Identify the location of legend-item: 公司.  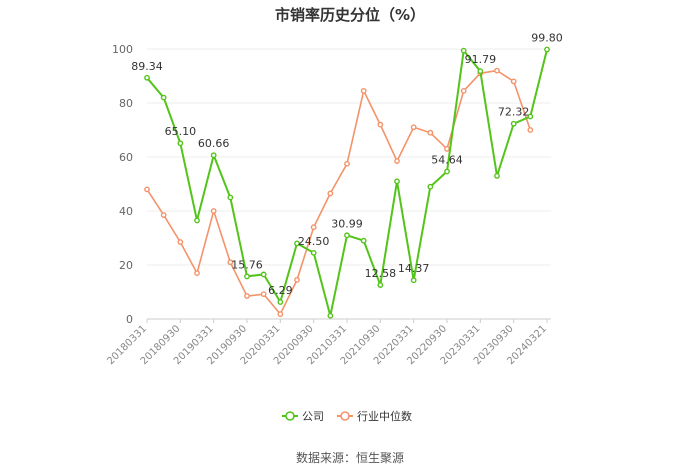
(303, 416).